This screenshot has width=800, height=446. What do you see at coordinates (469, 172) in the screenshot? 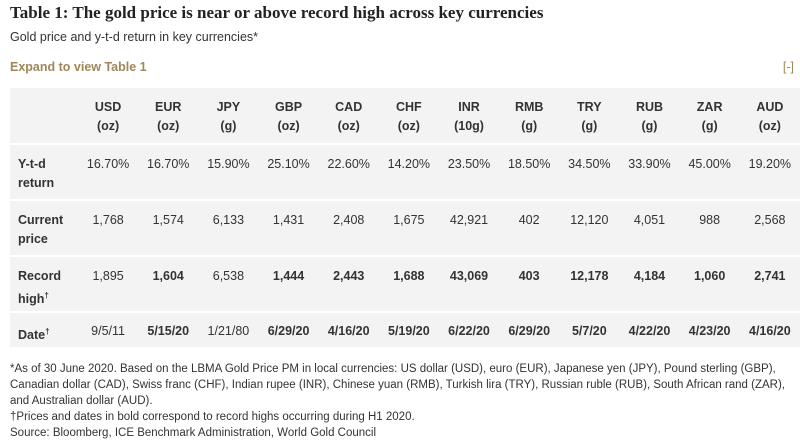
I see `cell: 23.50%` at bounding box center [469, 172].